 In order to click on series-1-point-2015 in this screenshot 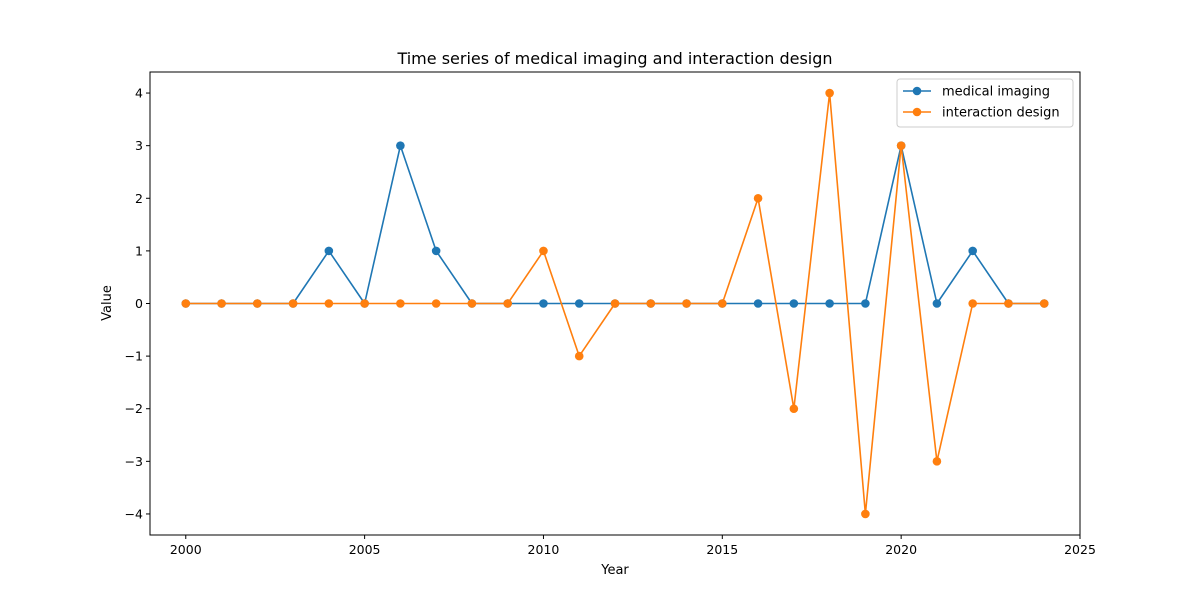, I will do `click(722, 303)`.